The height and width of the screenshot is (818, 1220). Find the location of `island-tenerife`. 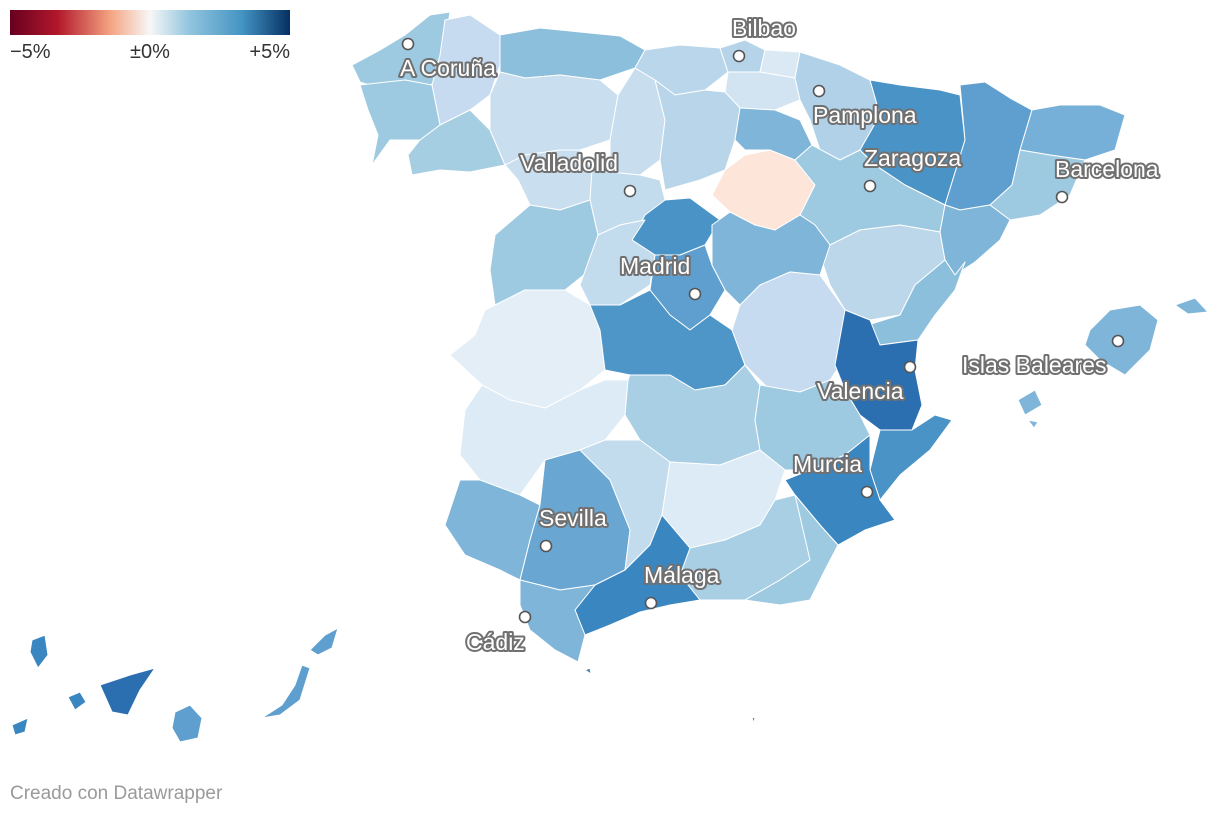

island-tenerife is located at coordinates (127, 691).